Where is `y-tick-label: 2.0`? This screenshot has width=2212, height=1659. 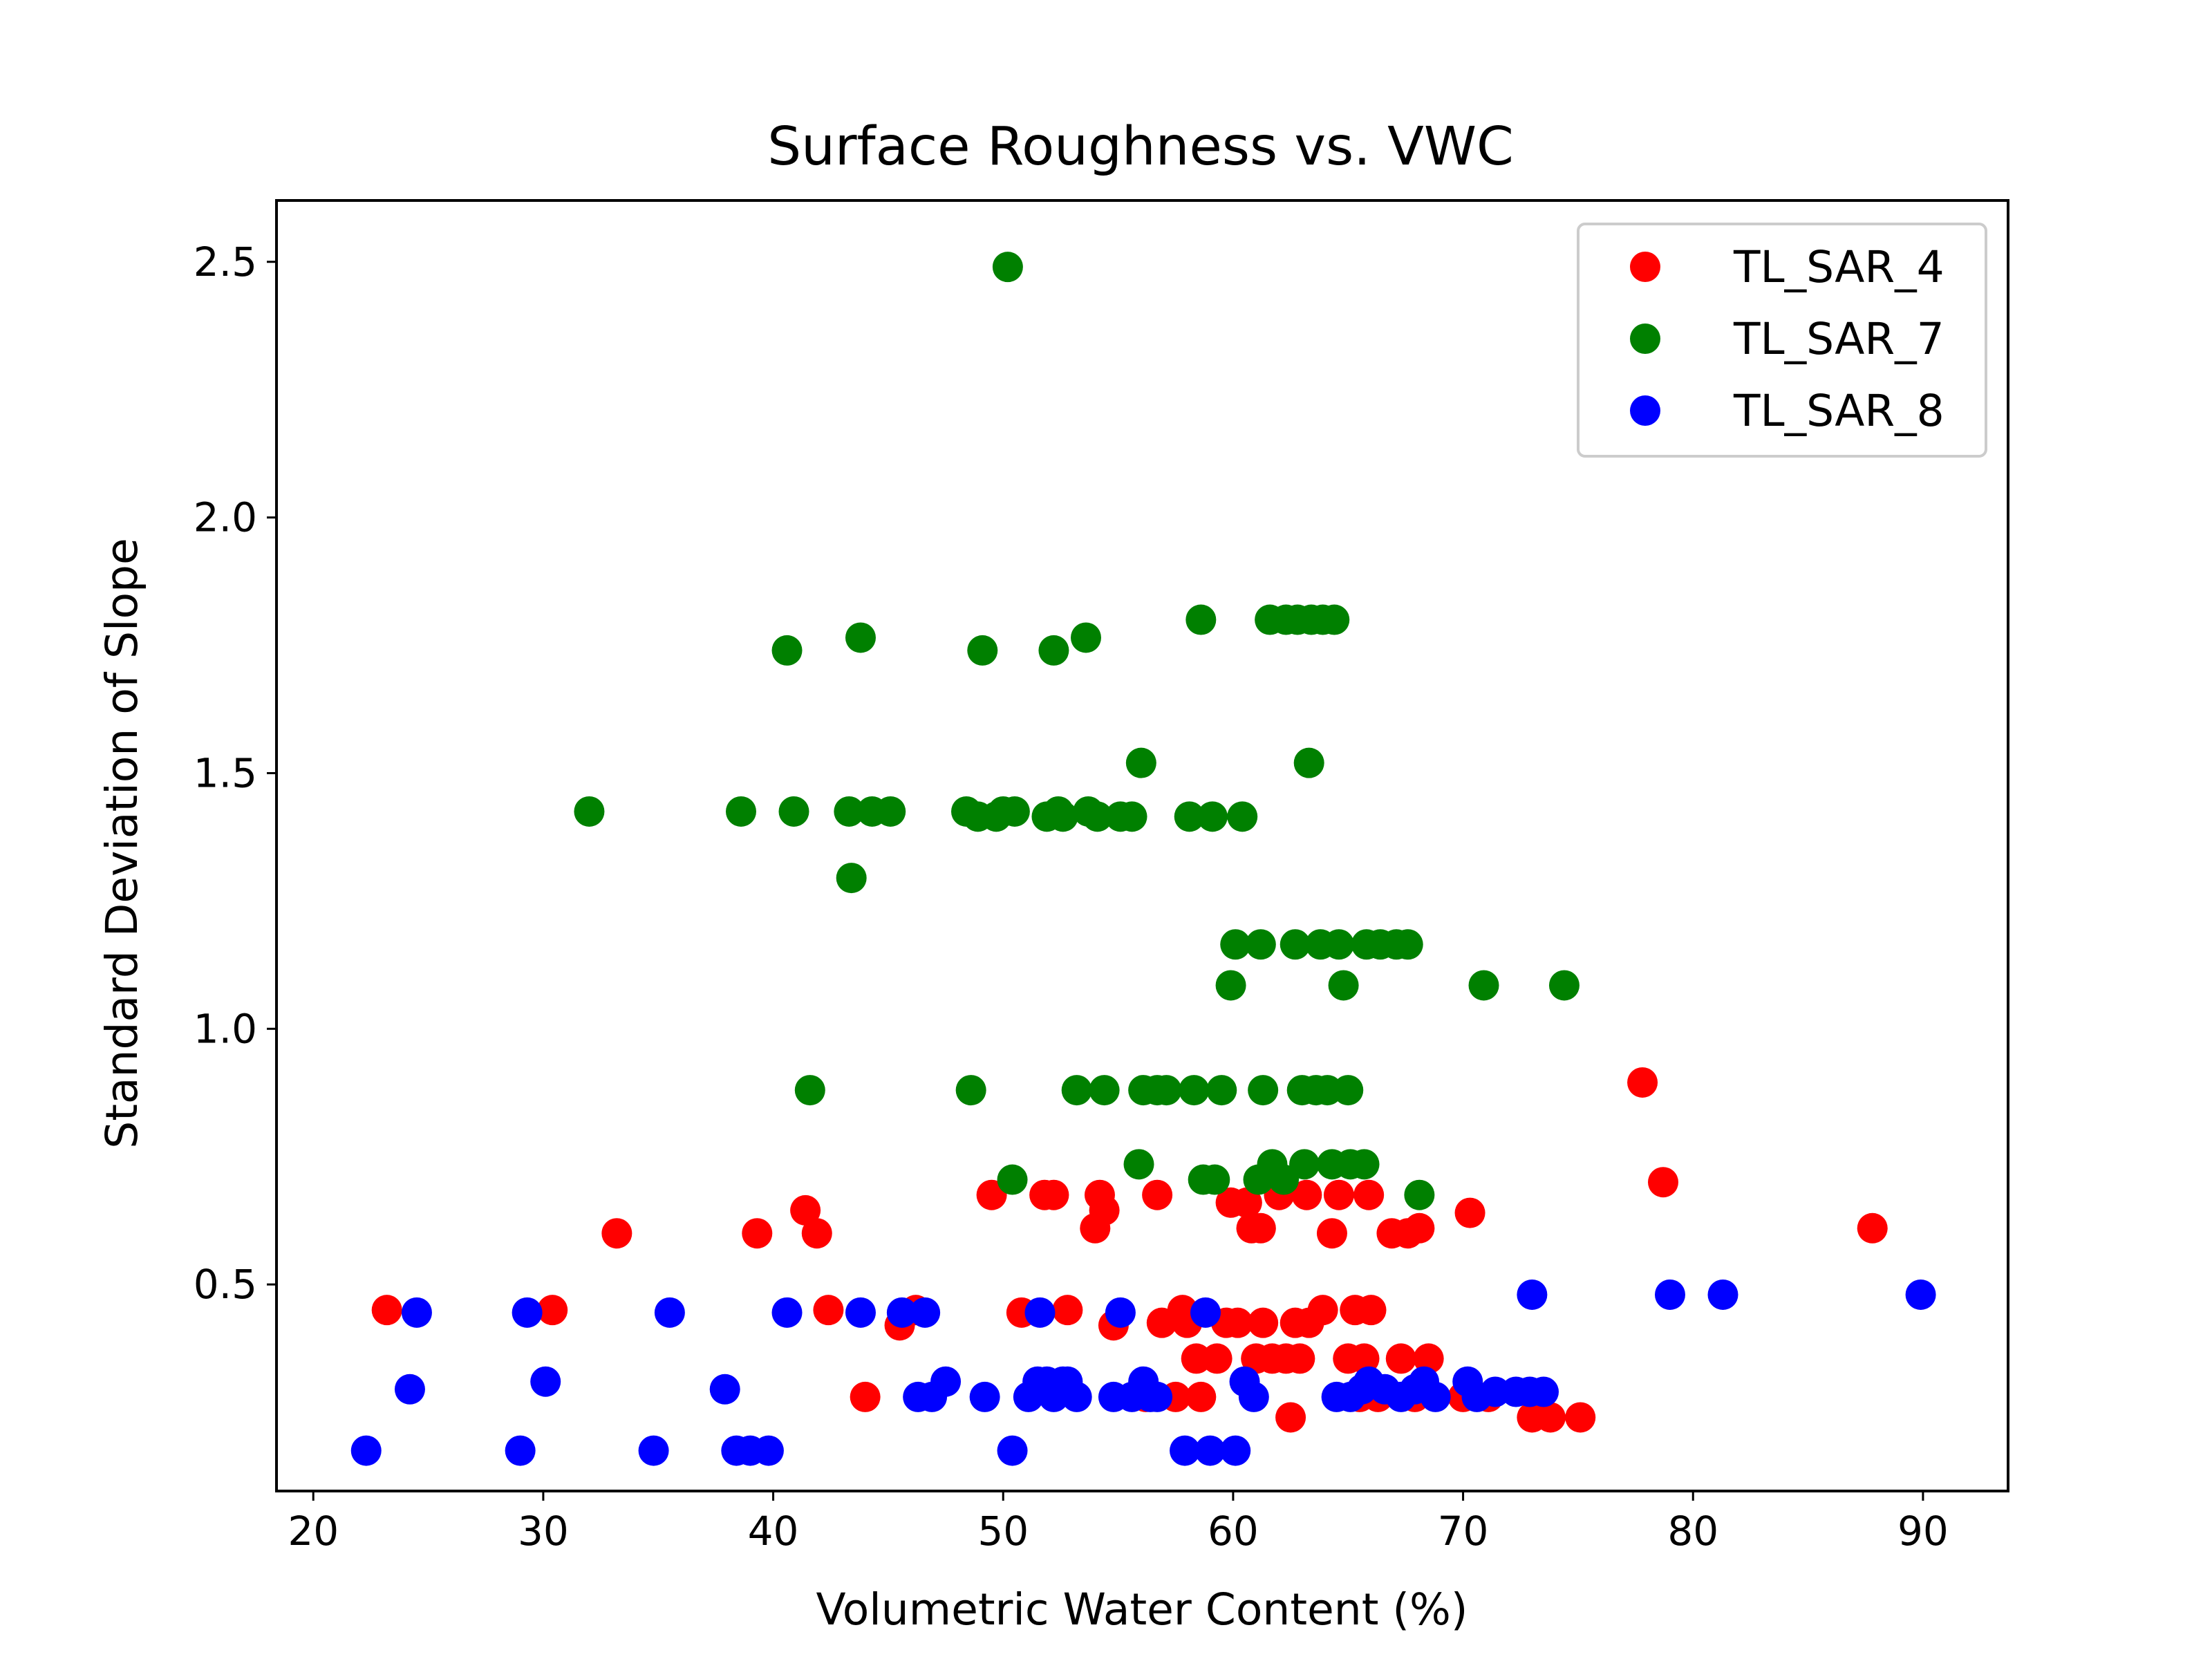
y-tick-label: 2.0 is located at coordinates (225, 517).